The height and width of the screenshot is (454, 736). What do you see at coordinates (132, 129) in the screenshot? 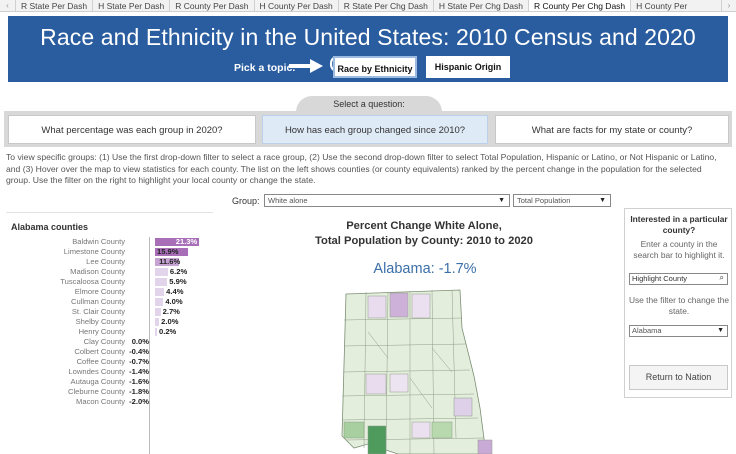
I see `question-percentage-button: What percentage was each group in 2020?` at bounding box center [132, 129].